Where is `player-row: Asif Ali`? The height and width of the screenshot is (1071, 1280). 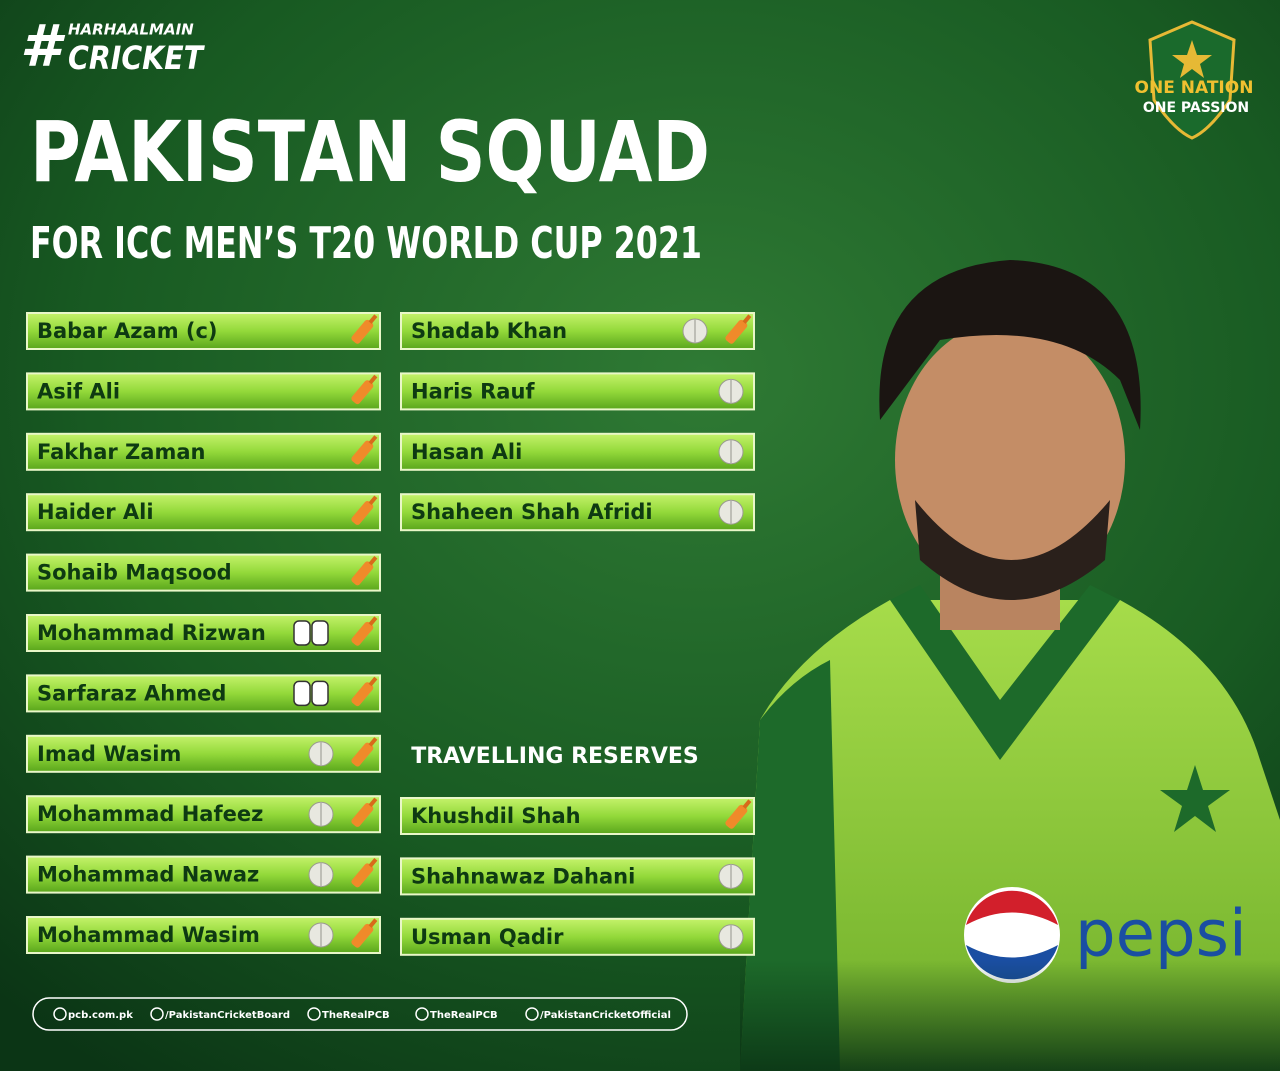 player-row: Asif Ali is located at coordinates (203, 391).